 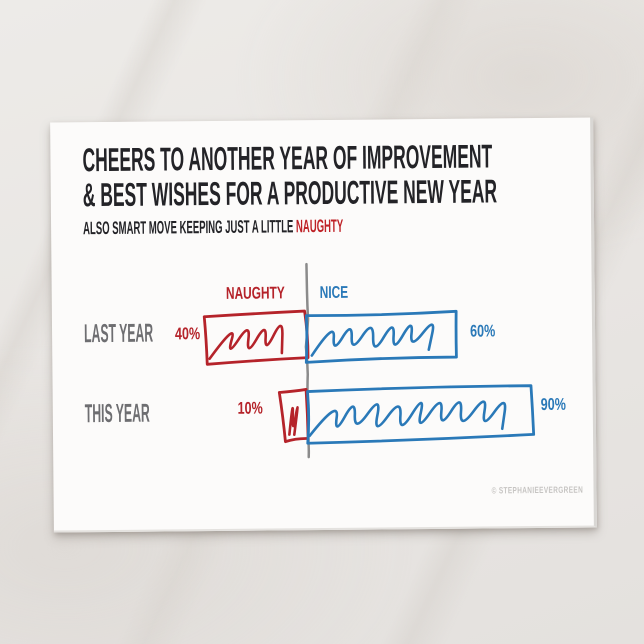 I want to click on subtitle-highlight: NAUGHTY, so click(x=319, y=226).